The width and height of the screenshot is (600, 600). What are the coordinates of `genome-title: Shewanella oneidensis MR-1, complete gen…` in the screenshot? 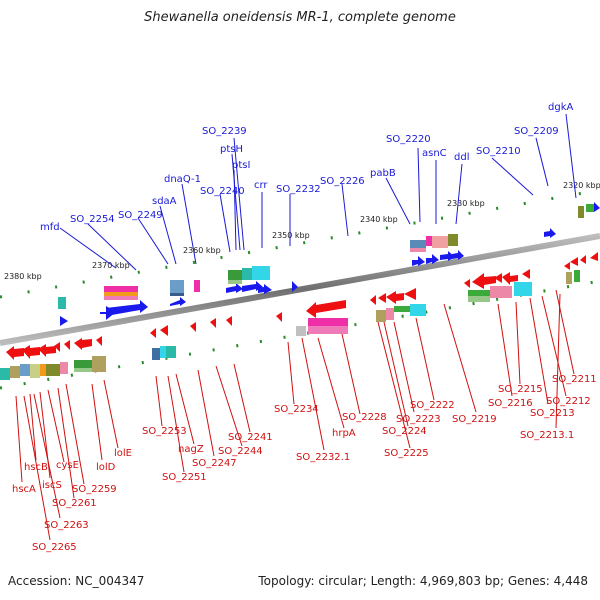 It's located at (300, 17).